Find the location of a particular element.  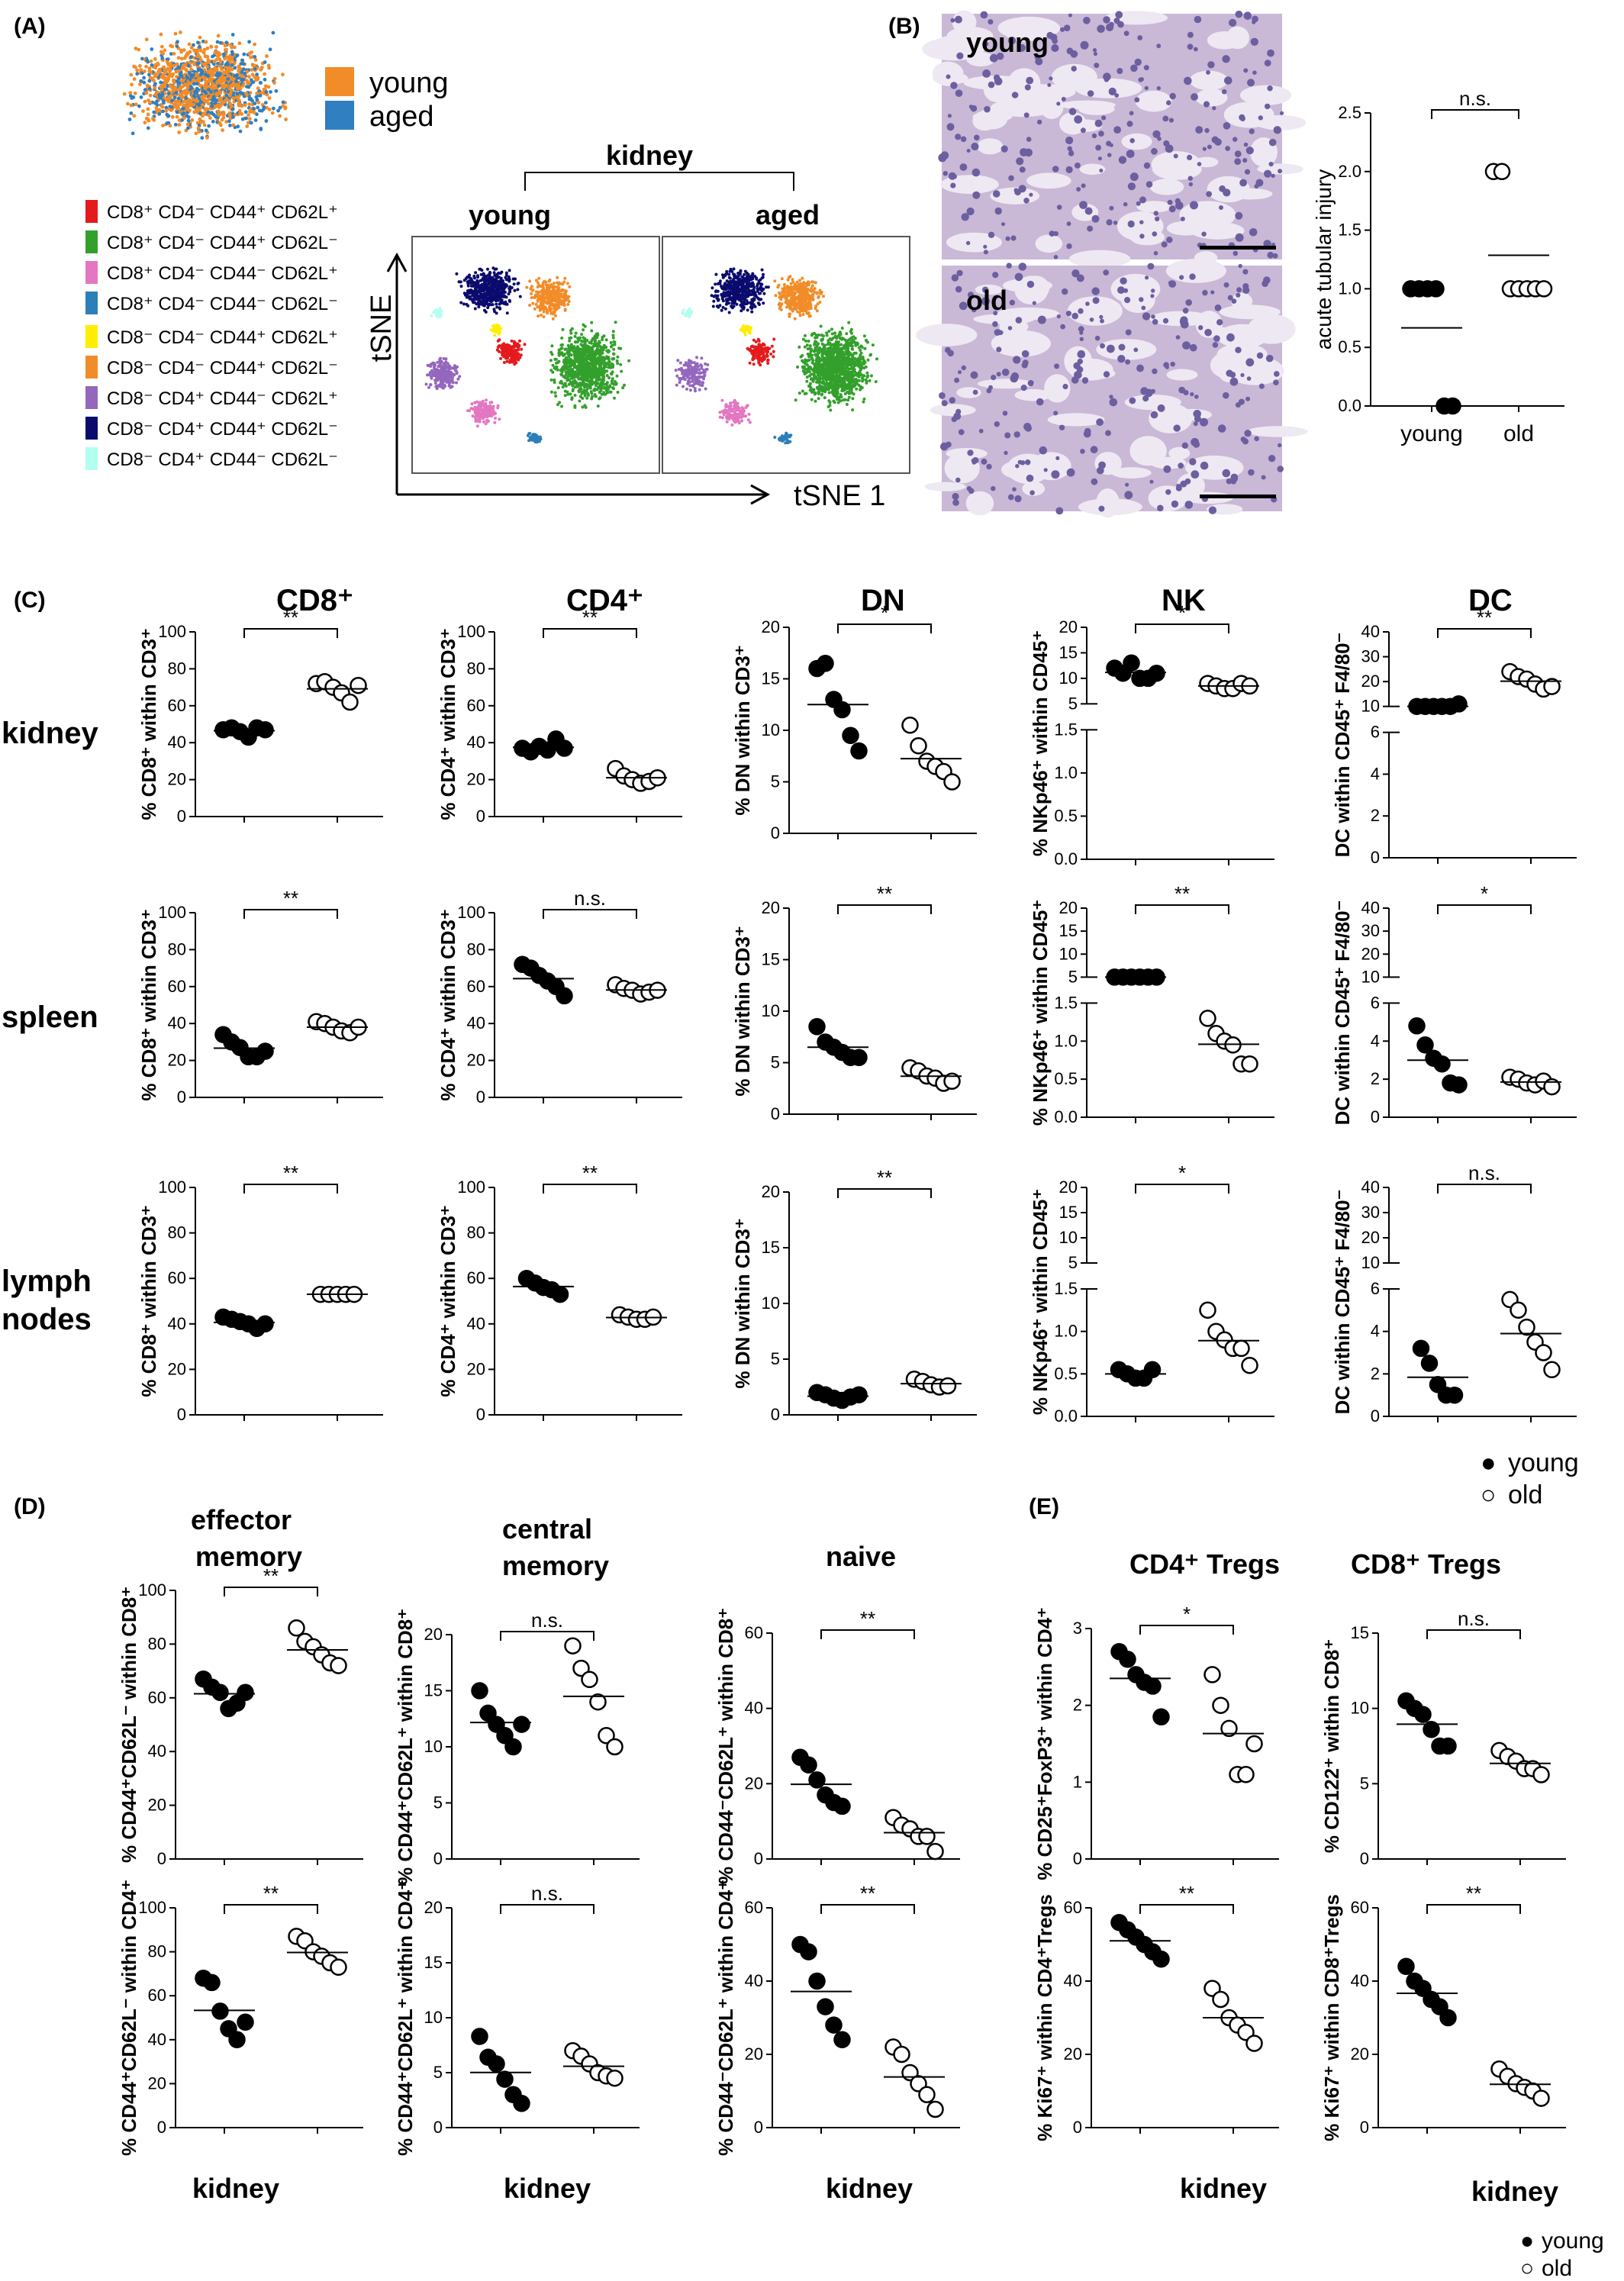

kidney-title: kidney is located at coordinates (649, 155).